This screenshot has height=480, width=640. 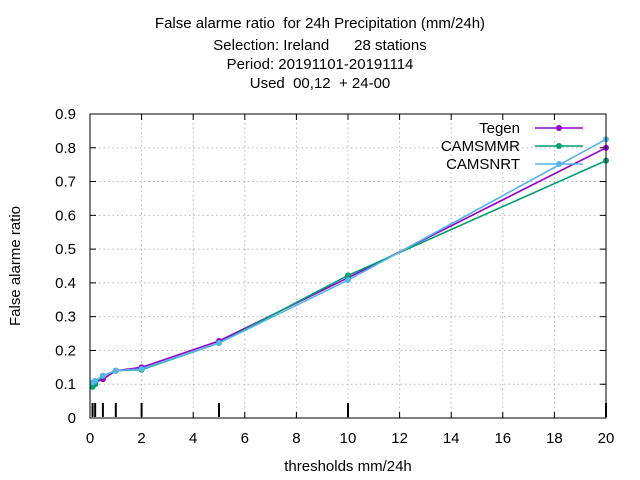 I want to click on y-tick-label: 0.9, so click(x=65, y=114).